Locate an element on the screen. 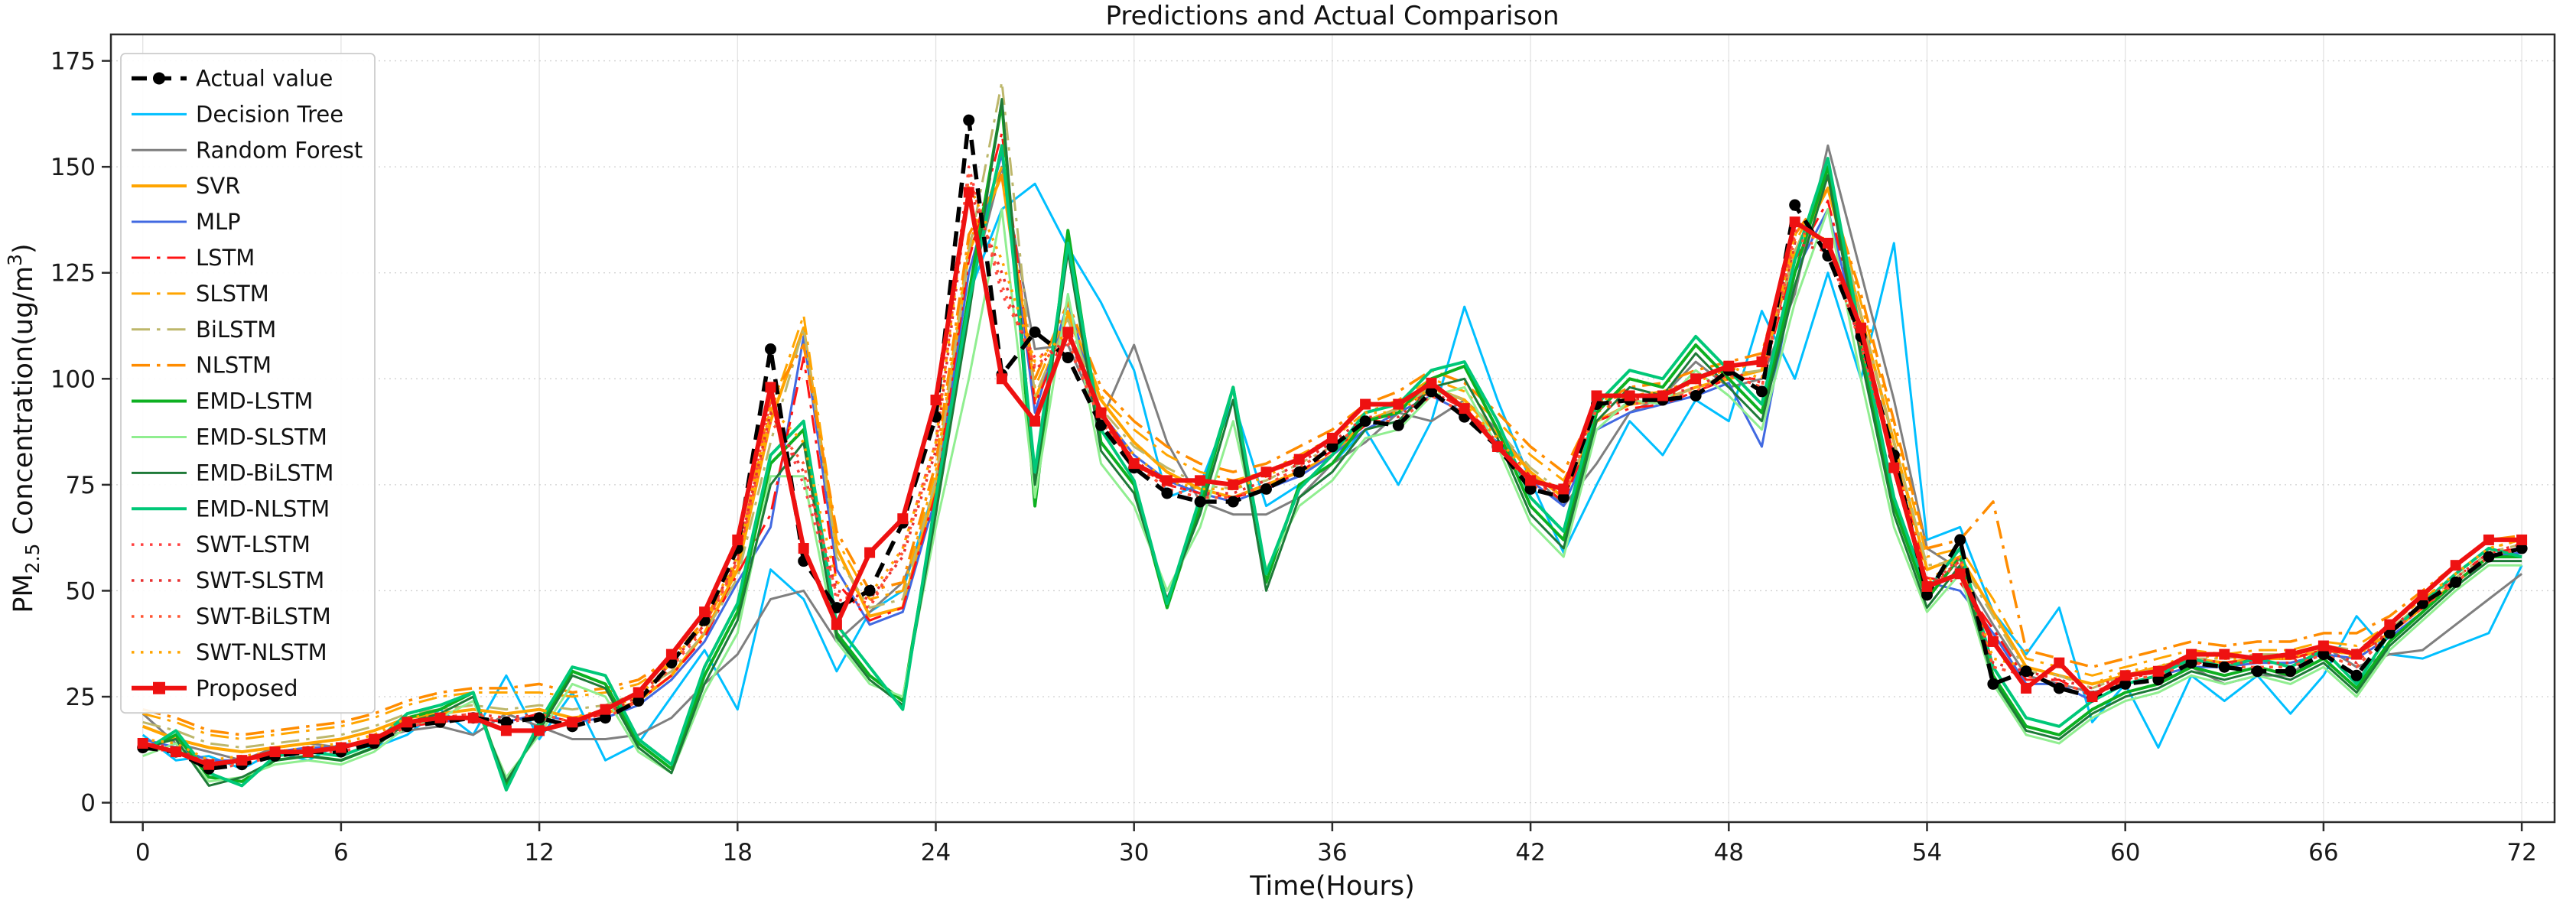  legend-item-random-forest: Random Forest is located at coordinates (247, 150).